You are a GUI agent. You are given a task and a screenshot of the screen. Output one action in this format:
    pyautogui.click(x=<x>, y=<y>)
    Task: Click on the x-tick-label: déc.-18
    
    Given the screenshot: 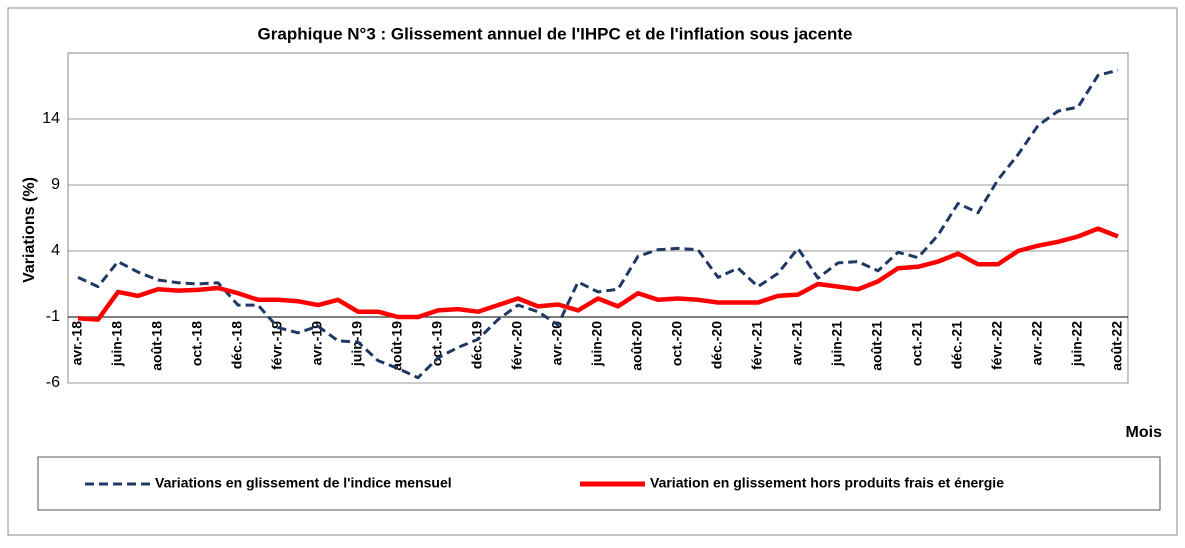 What is the action you would take?
    pyautogui.click(x=237, y=345)
    